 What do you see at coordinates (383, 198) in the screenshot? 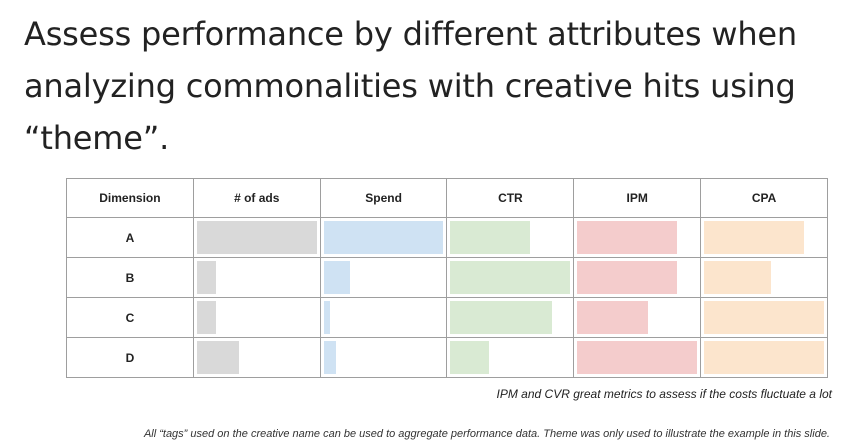
I see `header-spend: Spend` at bounding box center [383, 198].